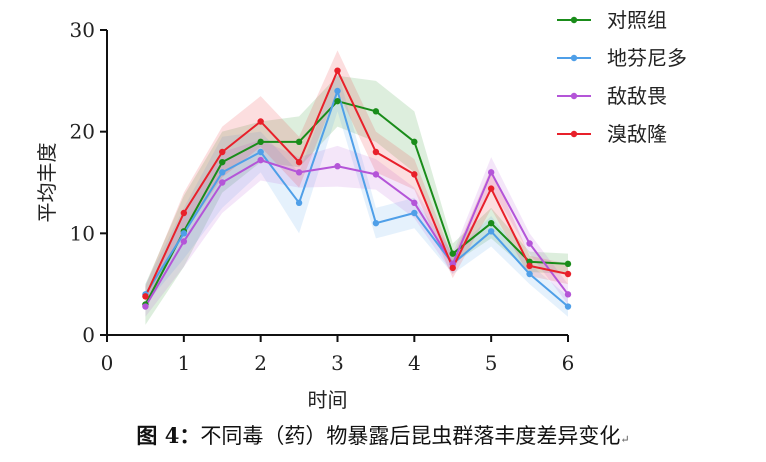  Describe the element at coordinates (491, 363) in the screenshot. I see `x-tick-label: 5` at that location.